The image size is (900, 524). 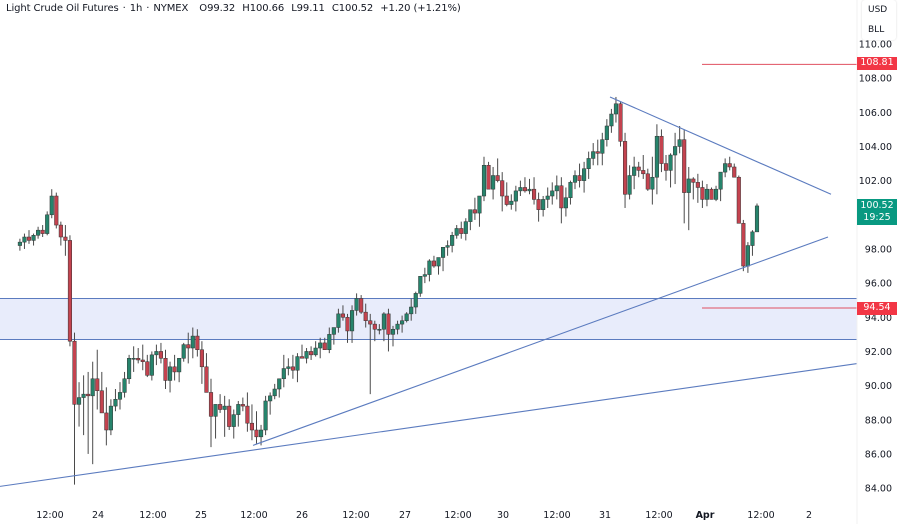 What do you see at coordinates (352, 8) in the screenshot?
I see `close-value: C100.52` at bounding box center [352, 8].